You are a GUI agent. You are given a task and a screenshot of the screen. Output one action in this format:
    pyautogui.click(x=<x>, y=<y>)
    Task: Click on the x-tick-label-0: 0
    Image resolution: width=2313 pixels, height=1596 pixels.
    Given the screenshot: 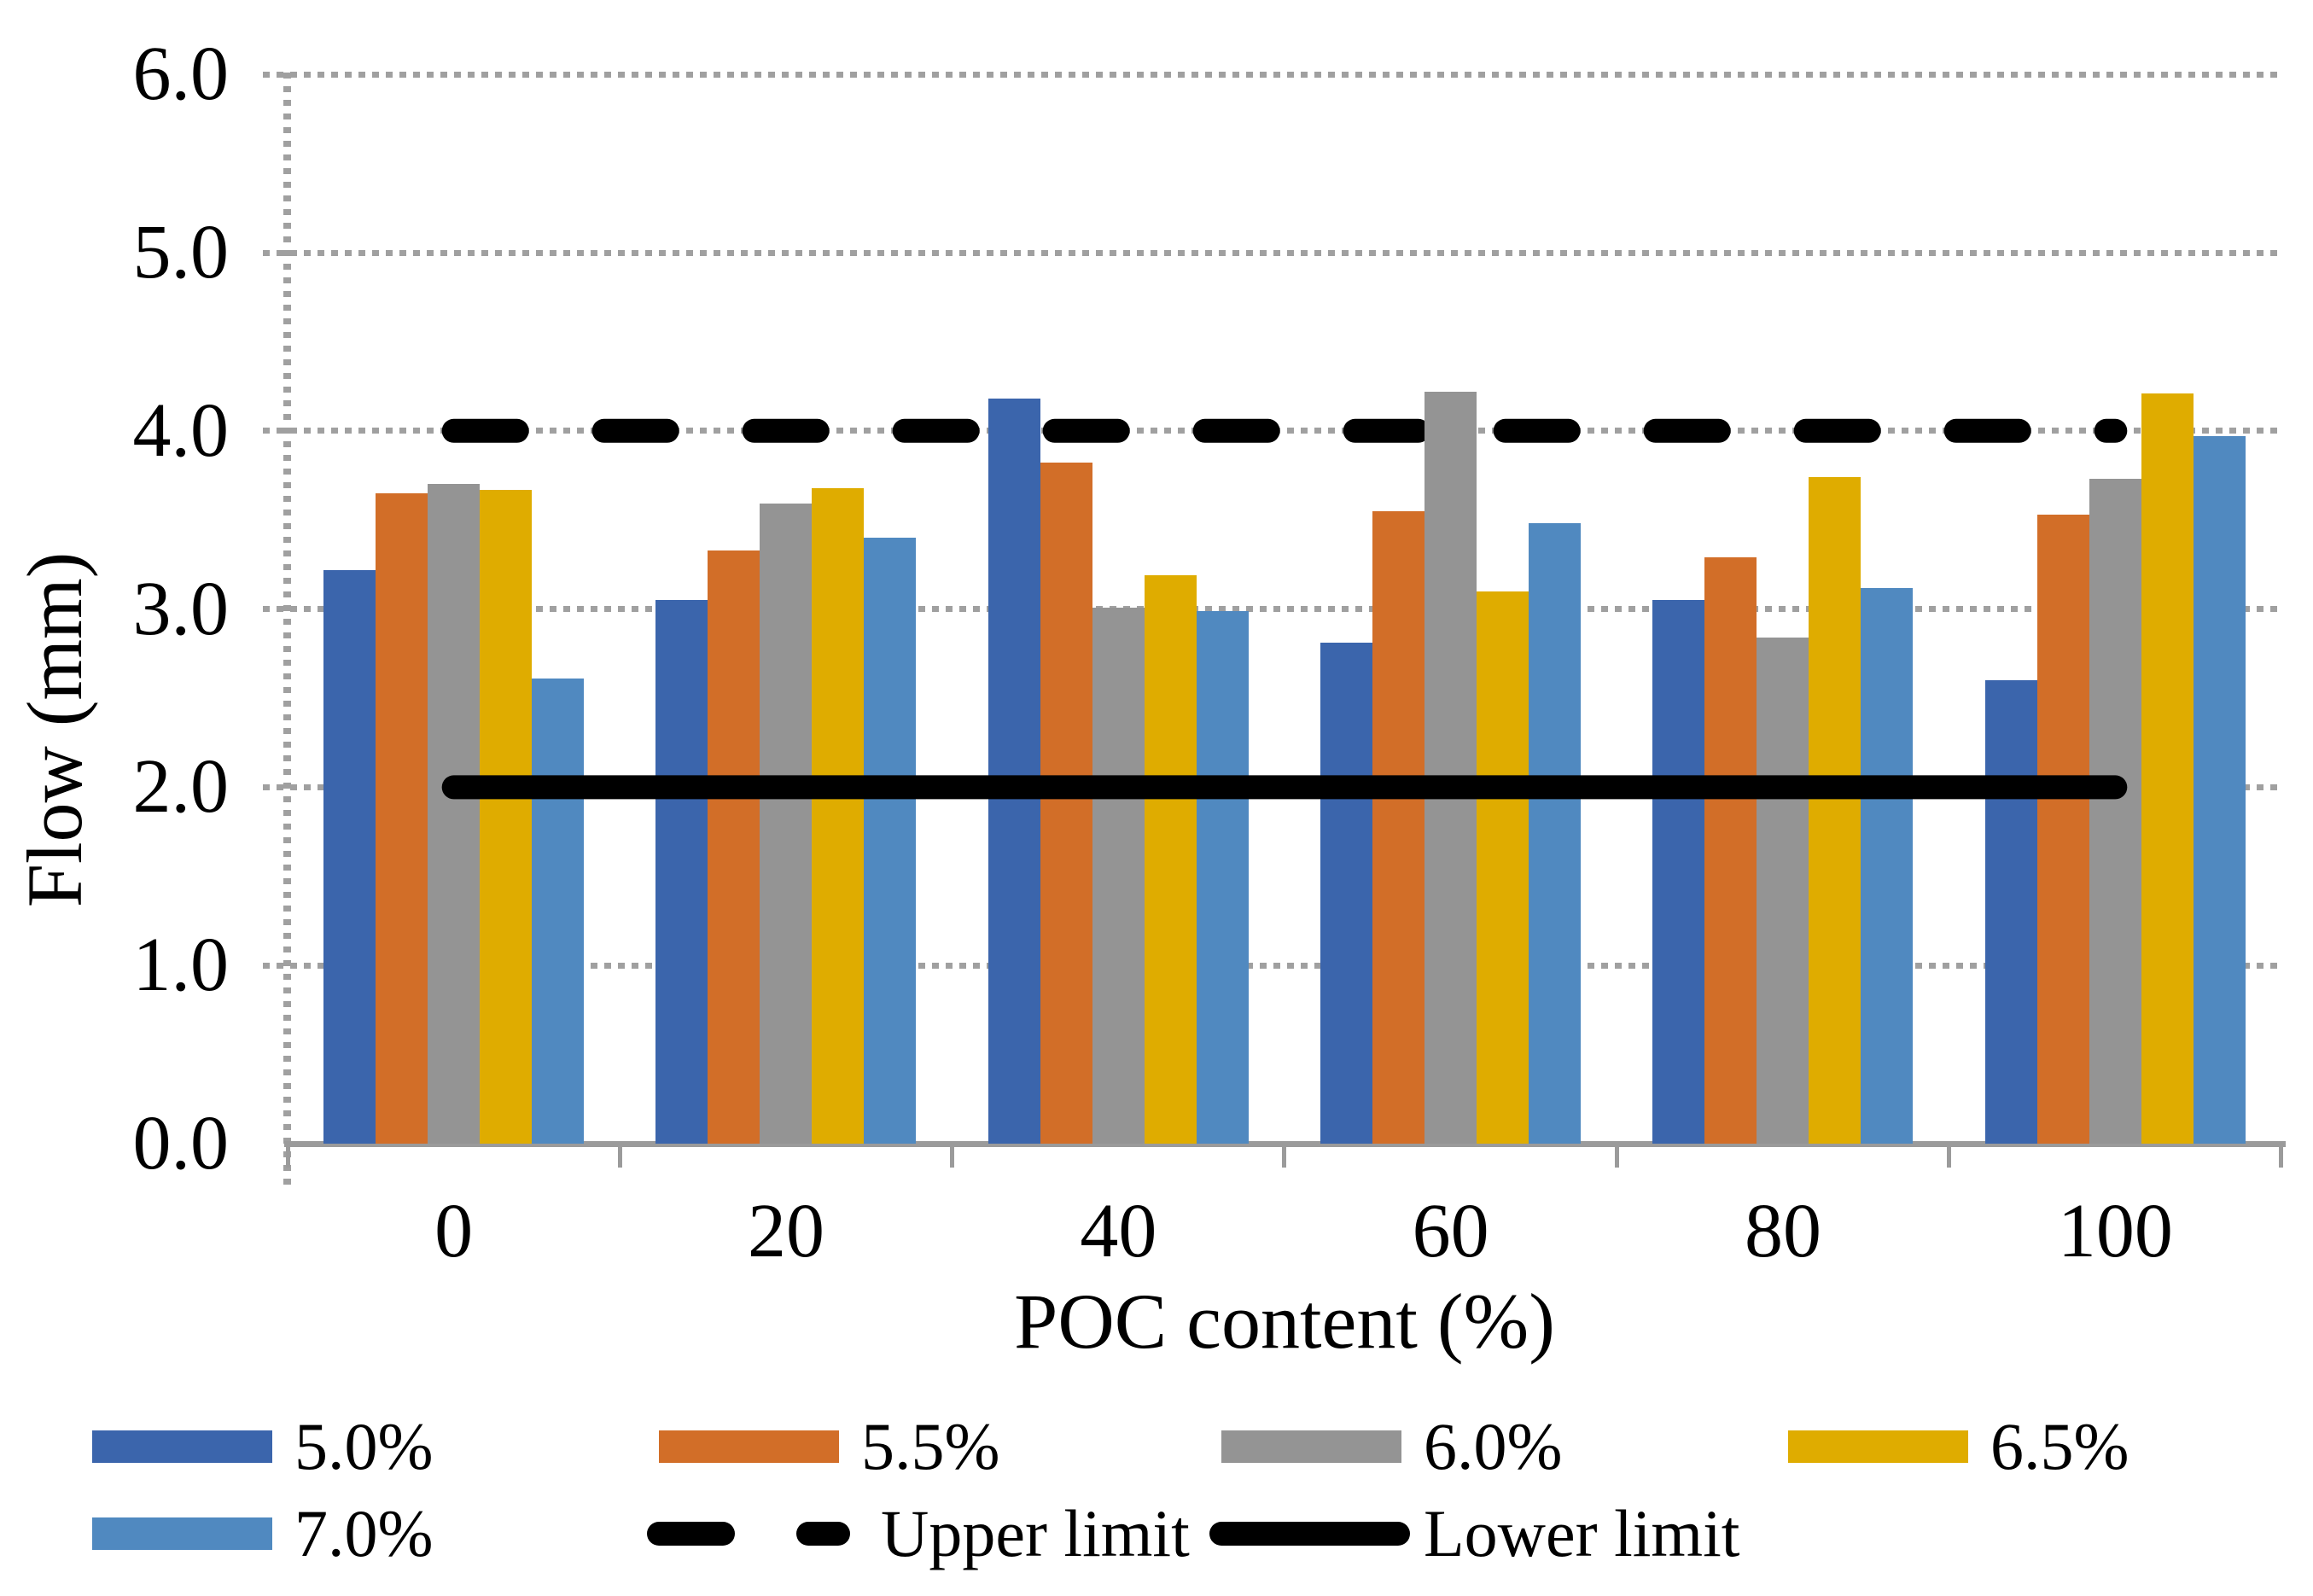 What is the action you would take?
    pyautogui.click(x=454, y=1231)
    